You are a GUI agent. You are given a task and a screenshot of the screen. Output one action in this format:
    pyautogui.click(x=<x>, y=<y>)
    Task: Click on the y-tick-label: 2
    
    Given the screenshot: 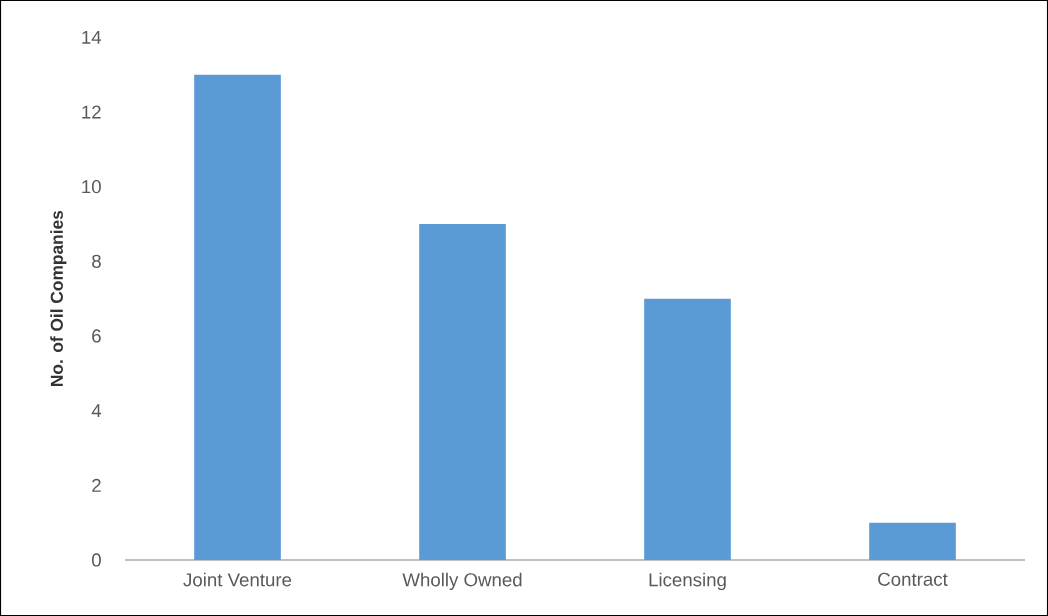 What is the action you would take?
    pyautogui.click(x=96, y=485)
    